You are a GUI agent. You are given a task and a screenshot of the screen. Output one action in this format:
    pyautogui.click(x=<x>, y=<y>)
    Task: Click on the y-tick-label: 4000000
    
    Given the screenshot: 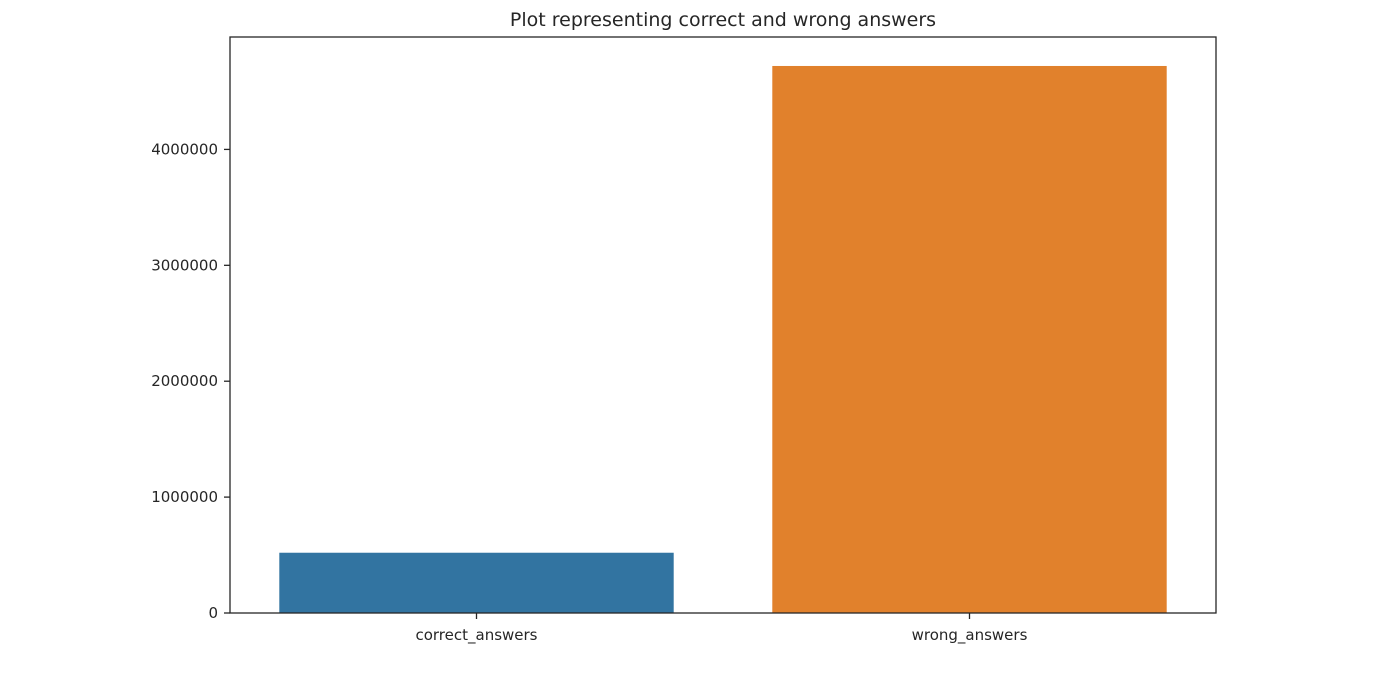 What is the action you would take?
    pyautogui.click(x=184, y=149)
    